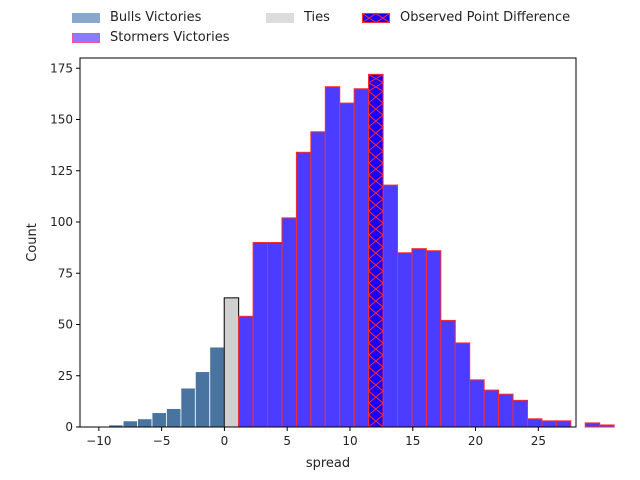  What do you see at coordinates (475, 441) in the screenshot?
I see `x-tick-label: 20` at bounding box center [475, 441].